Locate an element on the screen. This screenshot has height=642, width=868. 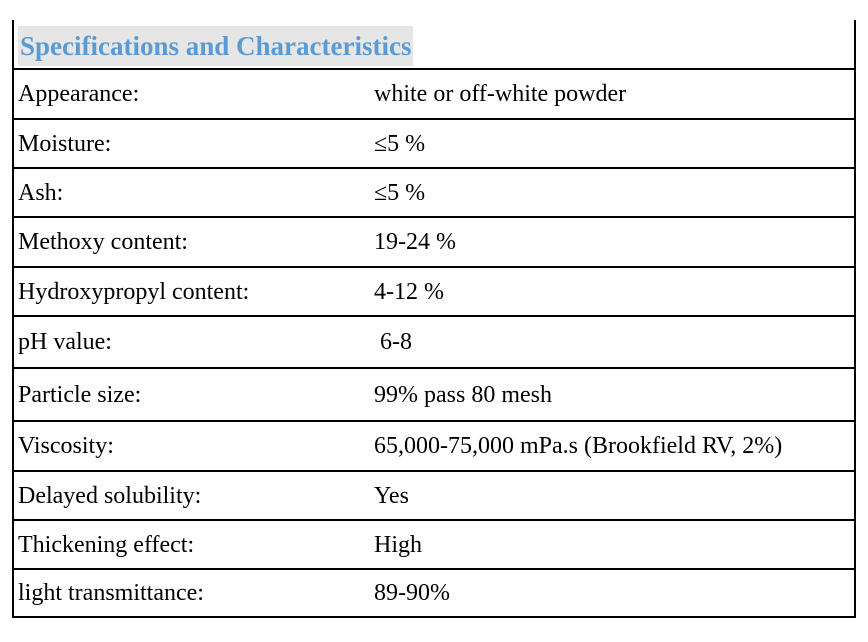
row-label: Methoxy content: is located at coordinates (191, 242).